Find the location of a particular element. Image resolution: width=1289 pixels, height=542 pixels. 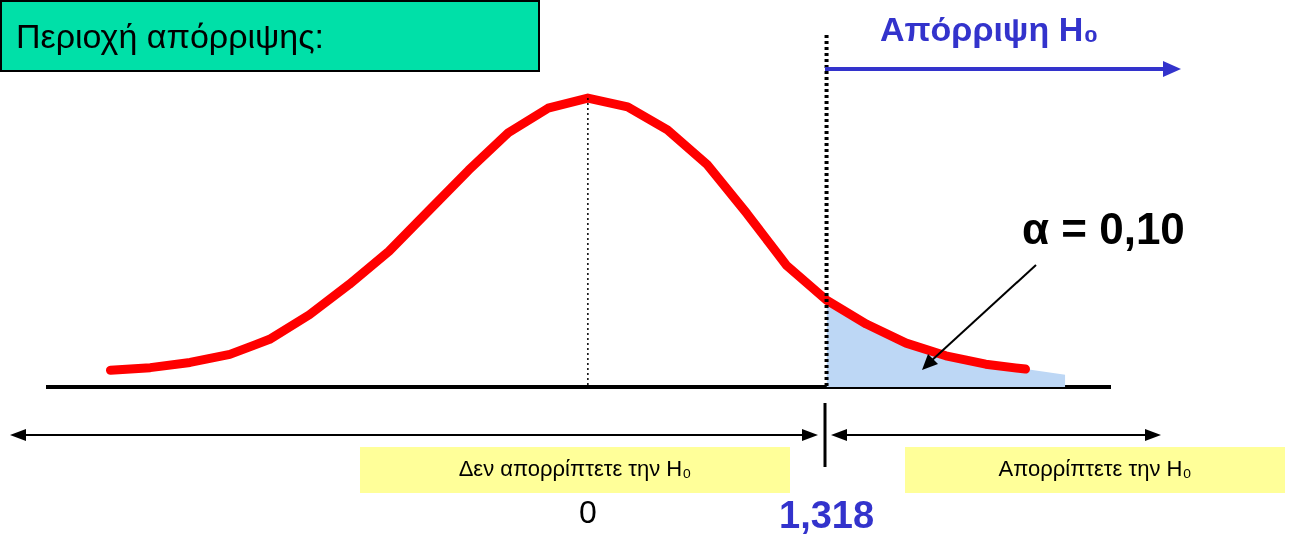

x-tick-label: 0 is located at coordinates (587, 512).